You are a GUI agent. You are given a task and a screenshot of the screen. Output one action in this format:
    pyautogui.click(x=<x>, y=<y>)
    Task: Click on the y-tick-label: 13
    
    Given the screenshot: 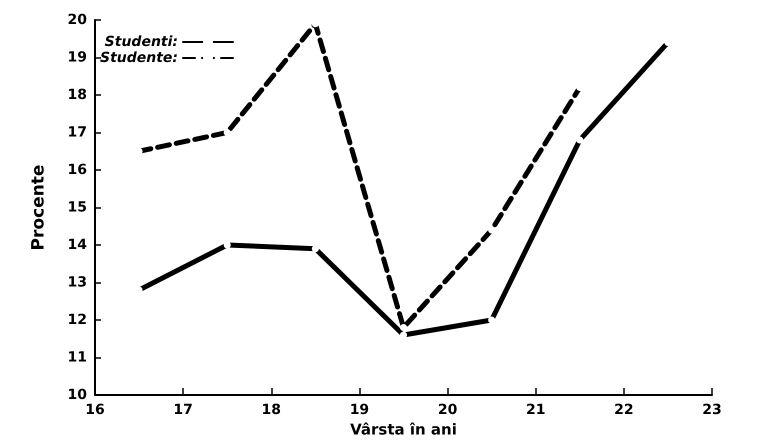 What is the action you would take?
    pyautogui.click(x=77, y=282)
    